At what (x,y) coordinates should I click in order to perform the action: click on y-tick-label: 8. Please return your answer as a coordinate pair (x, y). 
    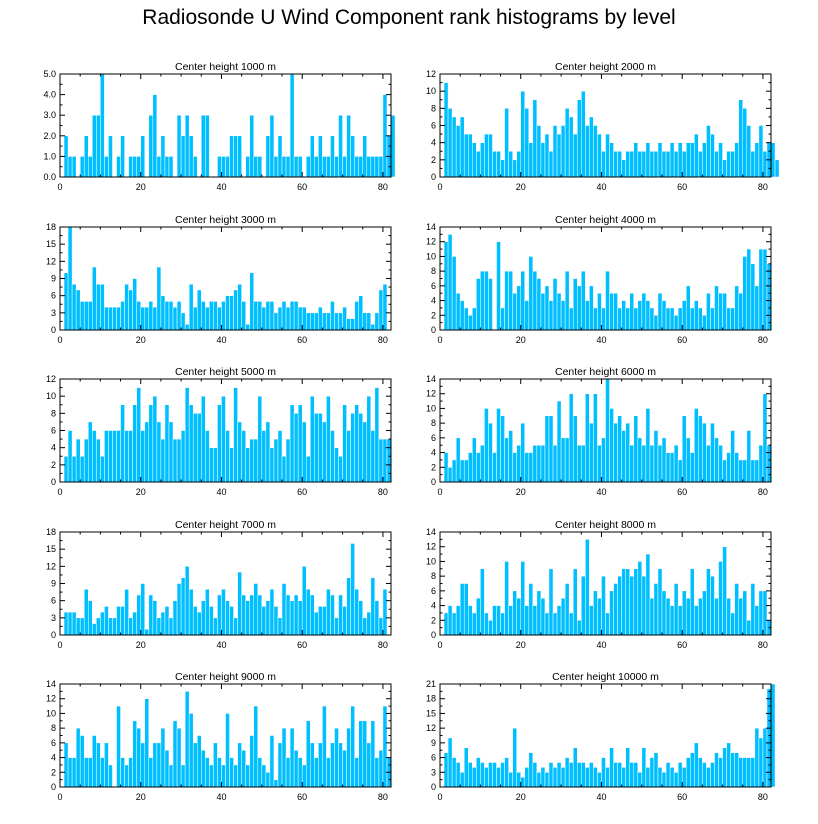
    Looking at the image, I should click on (433, 423).